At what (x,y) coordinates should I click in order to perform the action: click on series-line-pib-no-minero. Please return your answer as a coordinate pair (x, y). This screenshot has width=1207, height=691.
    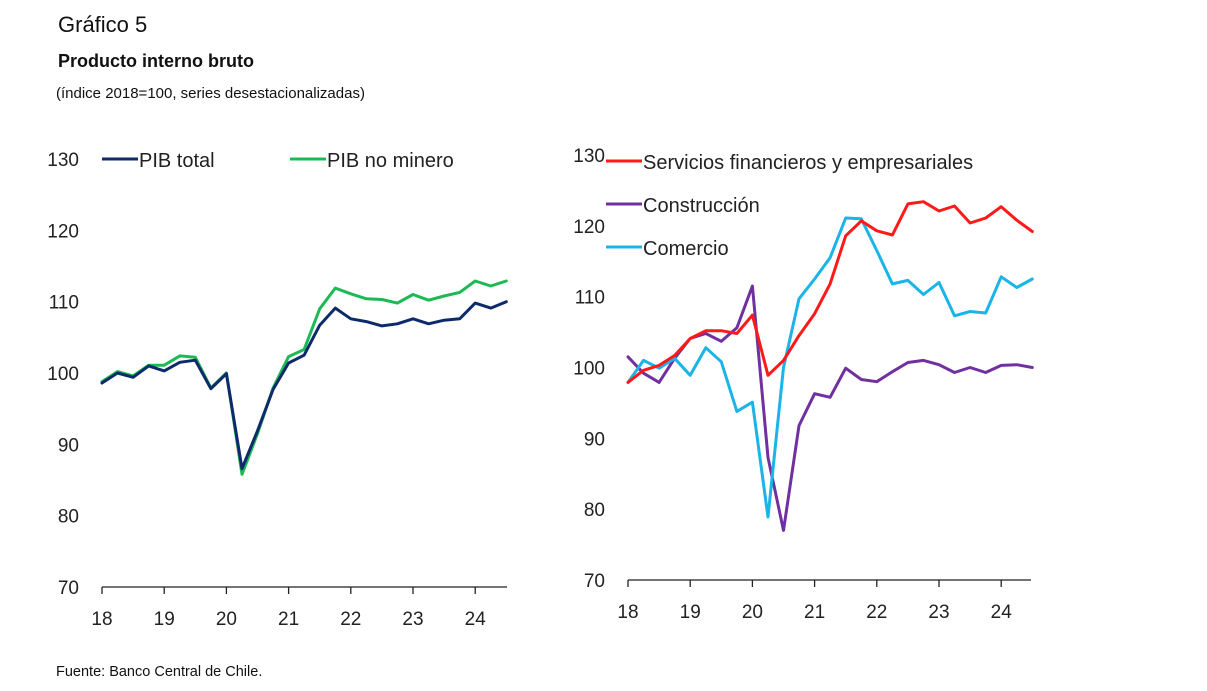
    Looking at the image, I should click on (304, 377).